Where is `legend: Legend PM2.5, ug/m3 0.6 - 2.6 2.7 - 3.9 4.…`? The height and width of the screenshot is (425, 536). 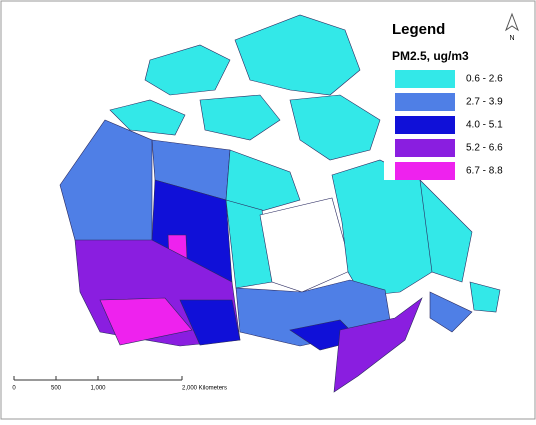
legend: Legend PM2.5, ug/m3 0.6 - 2.6 2.7 - 3.9 4.… is located at coordinates (443, 96).